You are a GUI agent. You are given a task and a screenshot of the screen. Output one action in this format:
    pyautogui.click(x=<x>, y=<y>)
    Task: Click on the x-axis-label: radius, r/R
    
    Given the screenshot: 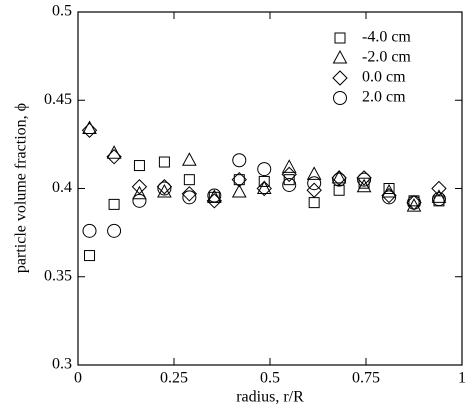 What is the action you would take?
    pyautogui.click(x=270, y=397)
    